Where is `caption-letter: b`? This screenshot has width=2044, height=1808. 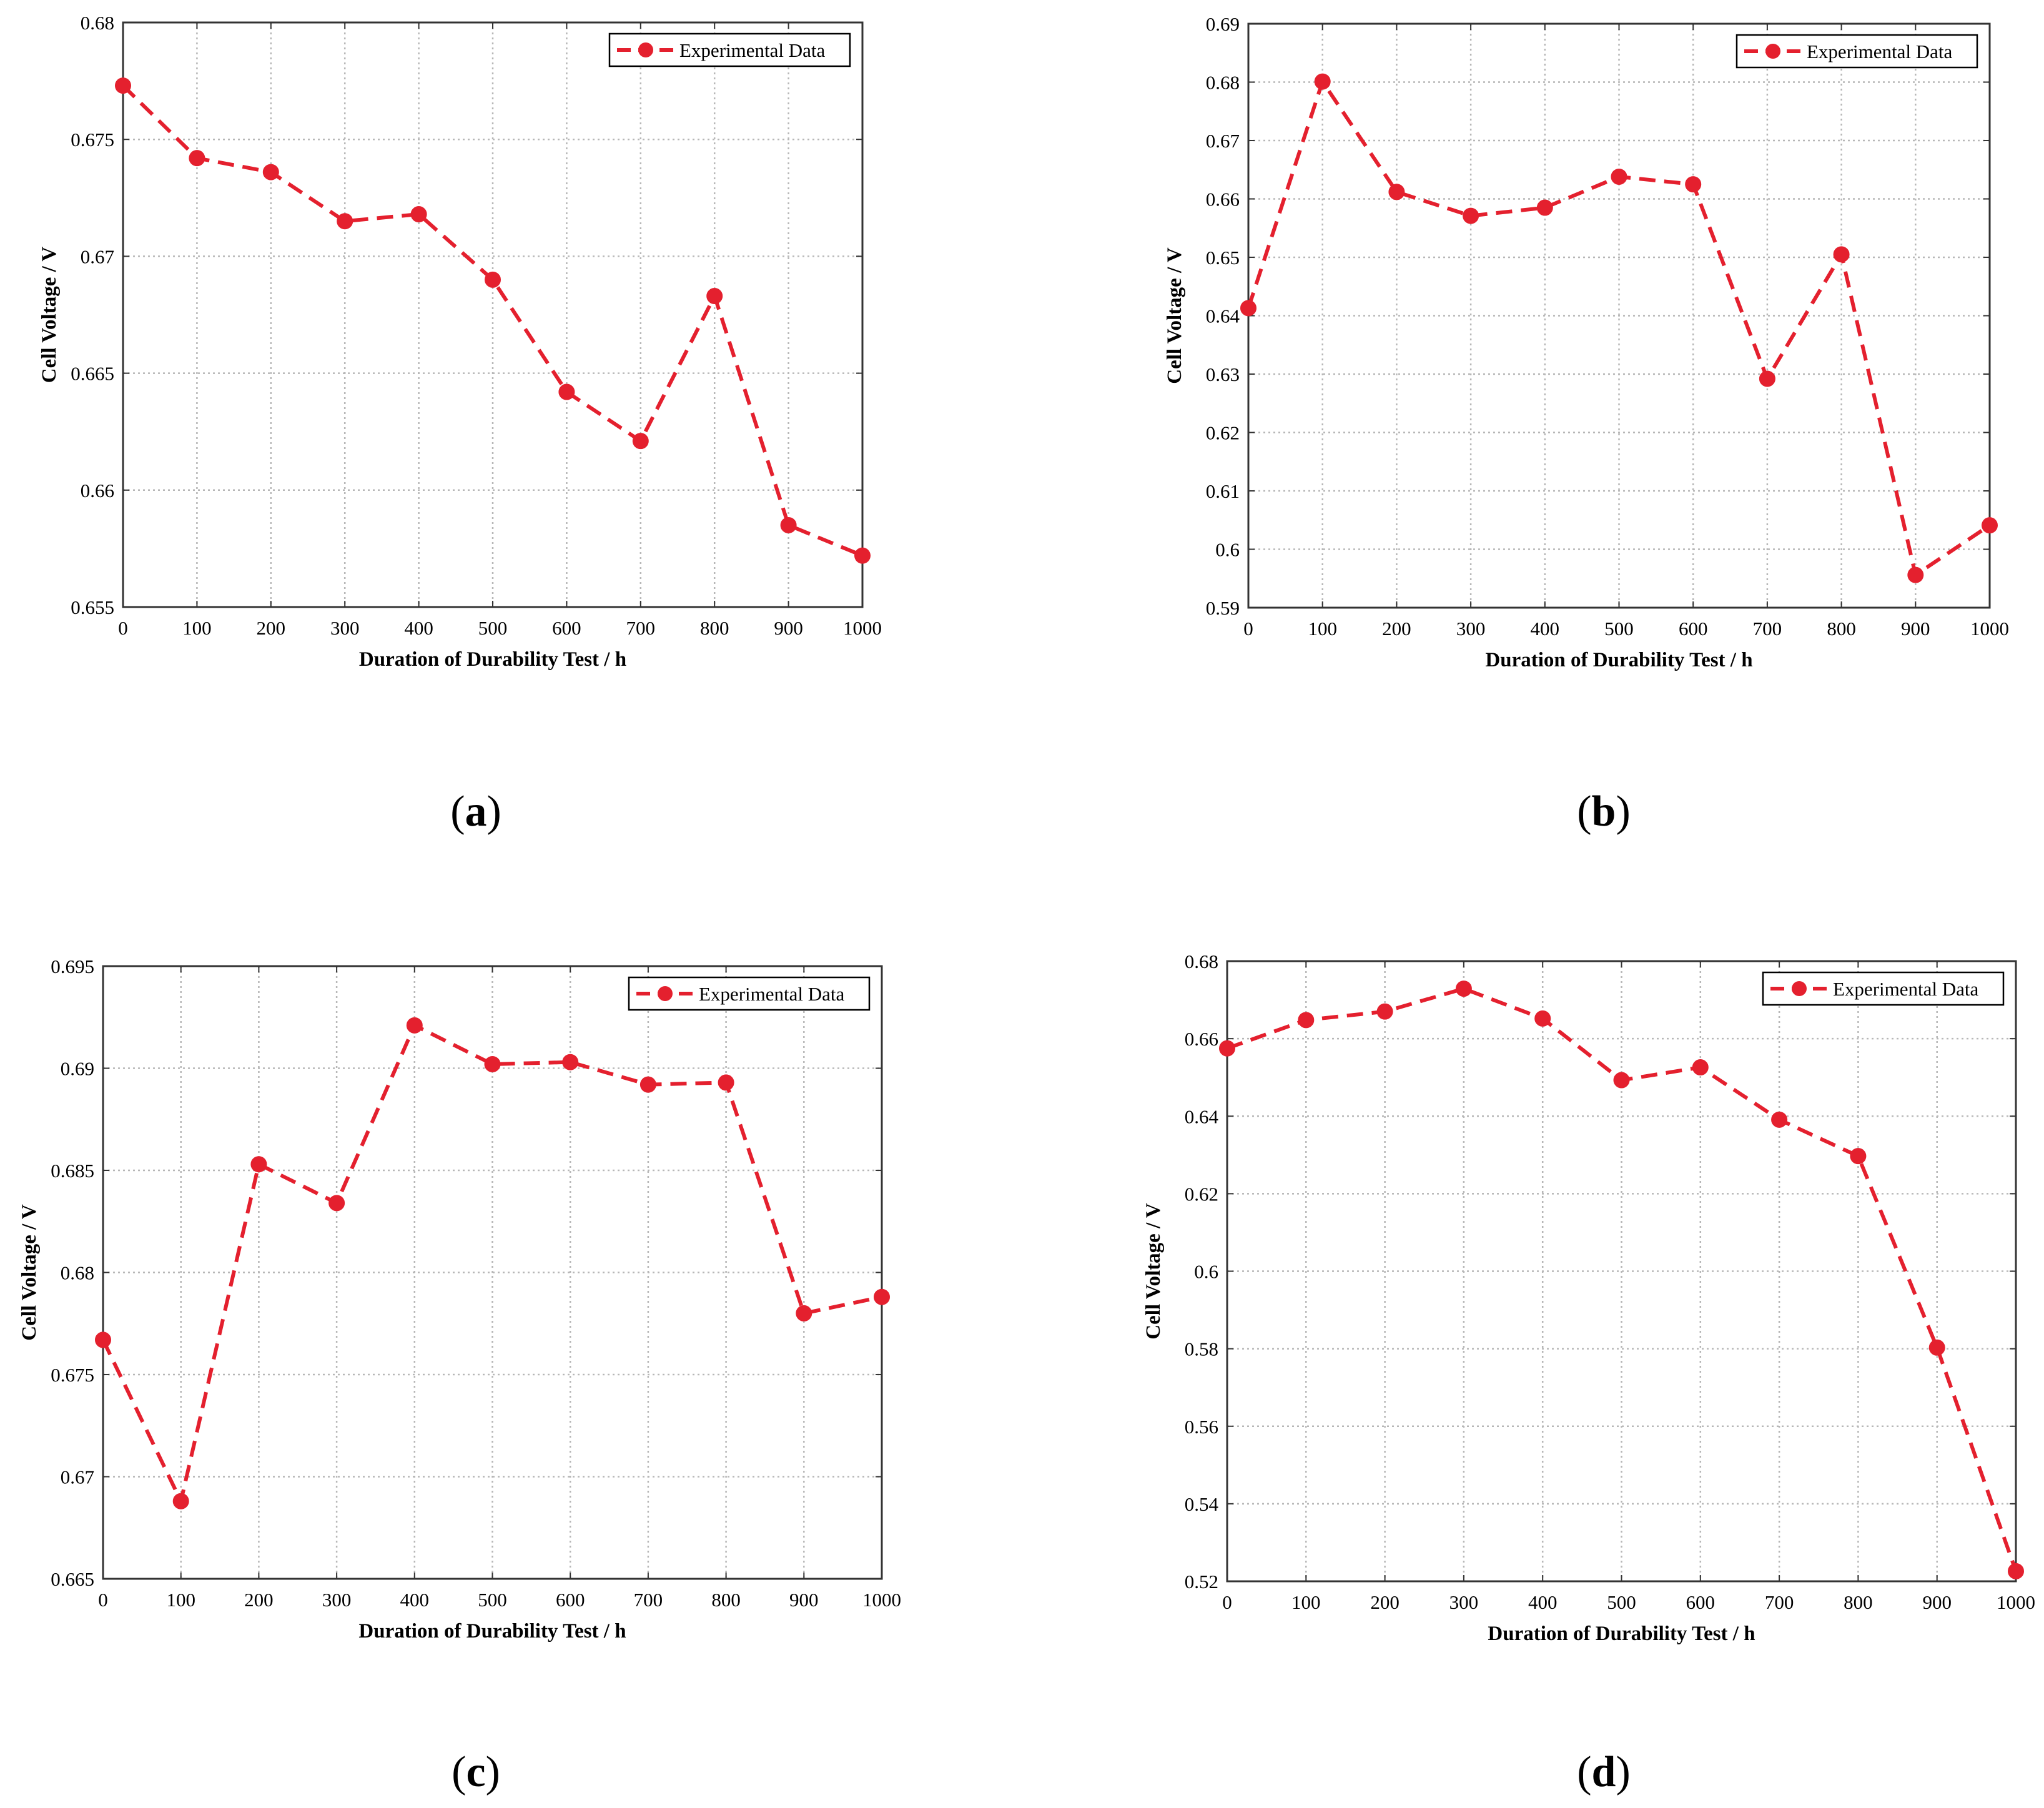 caption-letter: b is located at coordinates (1604, 812).